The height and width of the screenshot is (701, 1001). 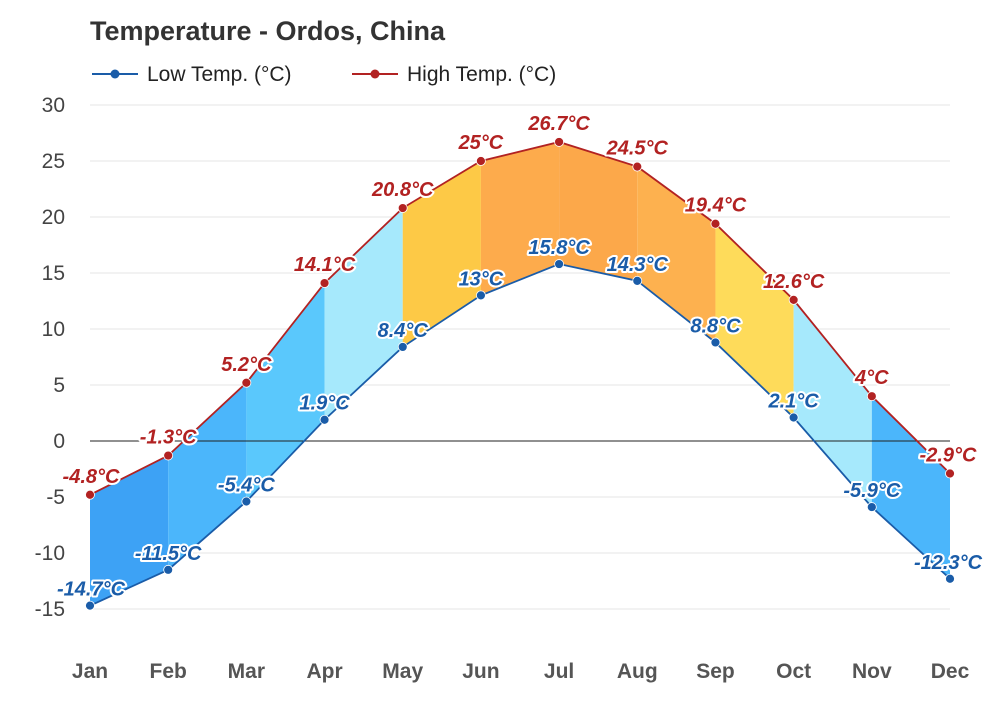 What do you see at coordinates (481, 143) in the screenshot?
I see `high-label-jun: 25°C` at bounding box center [481, 143].